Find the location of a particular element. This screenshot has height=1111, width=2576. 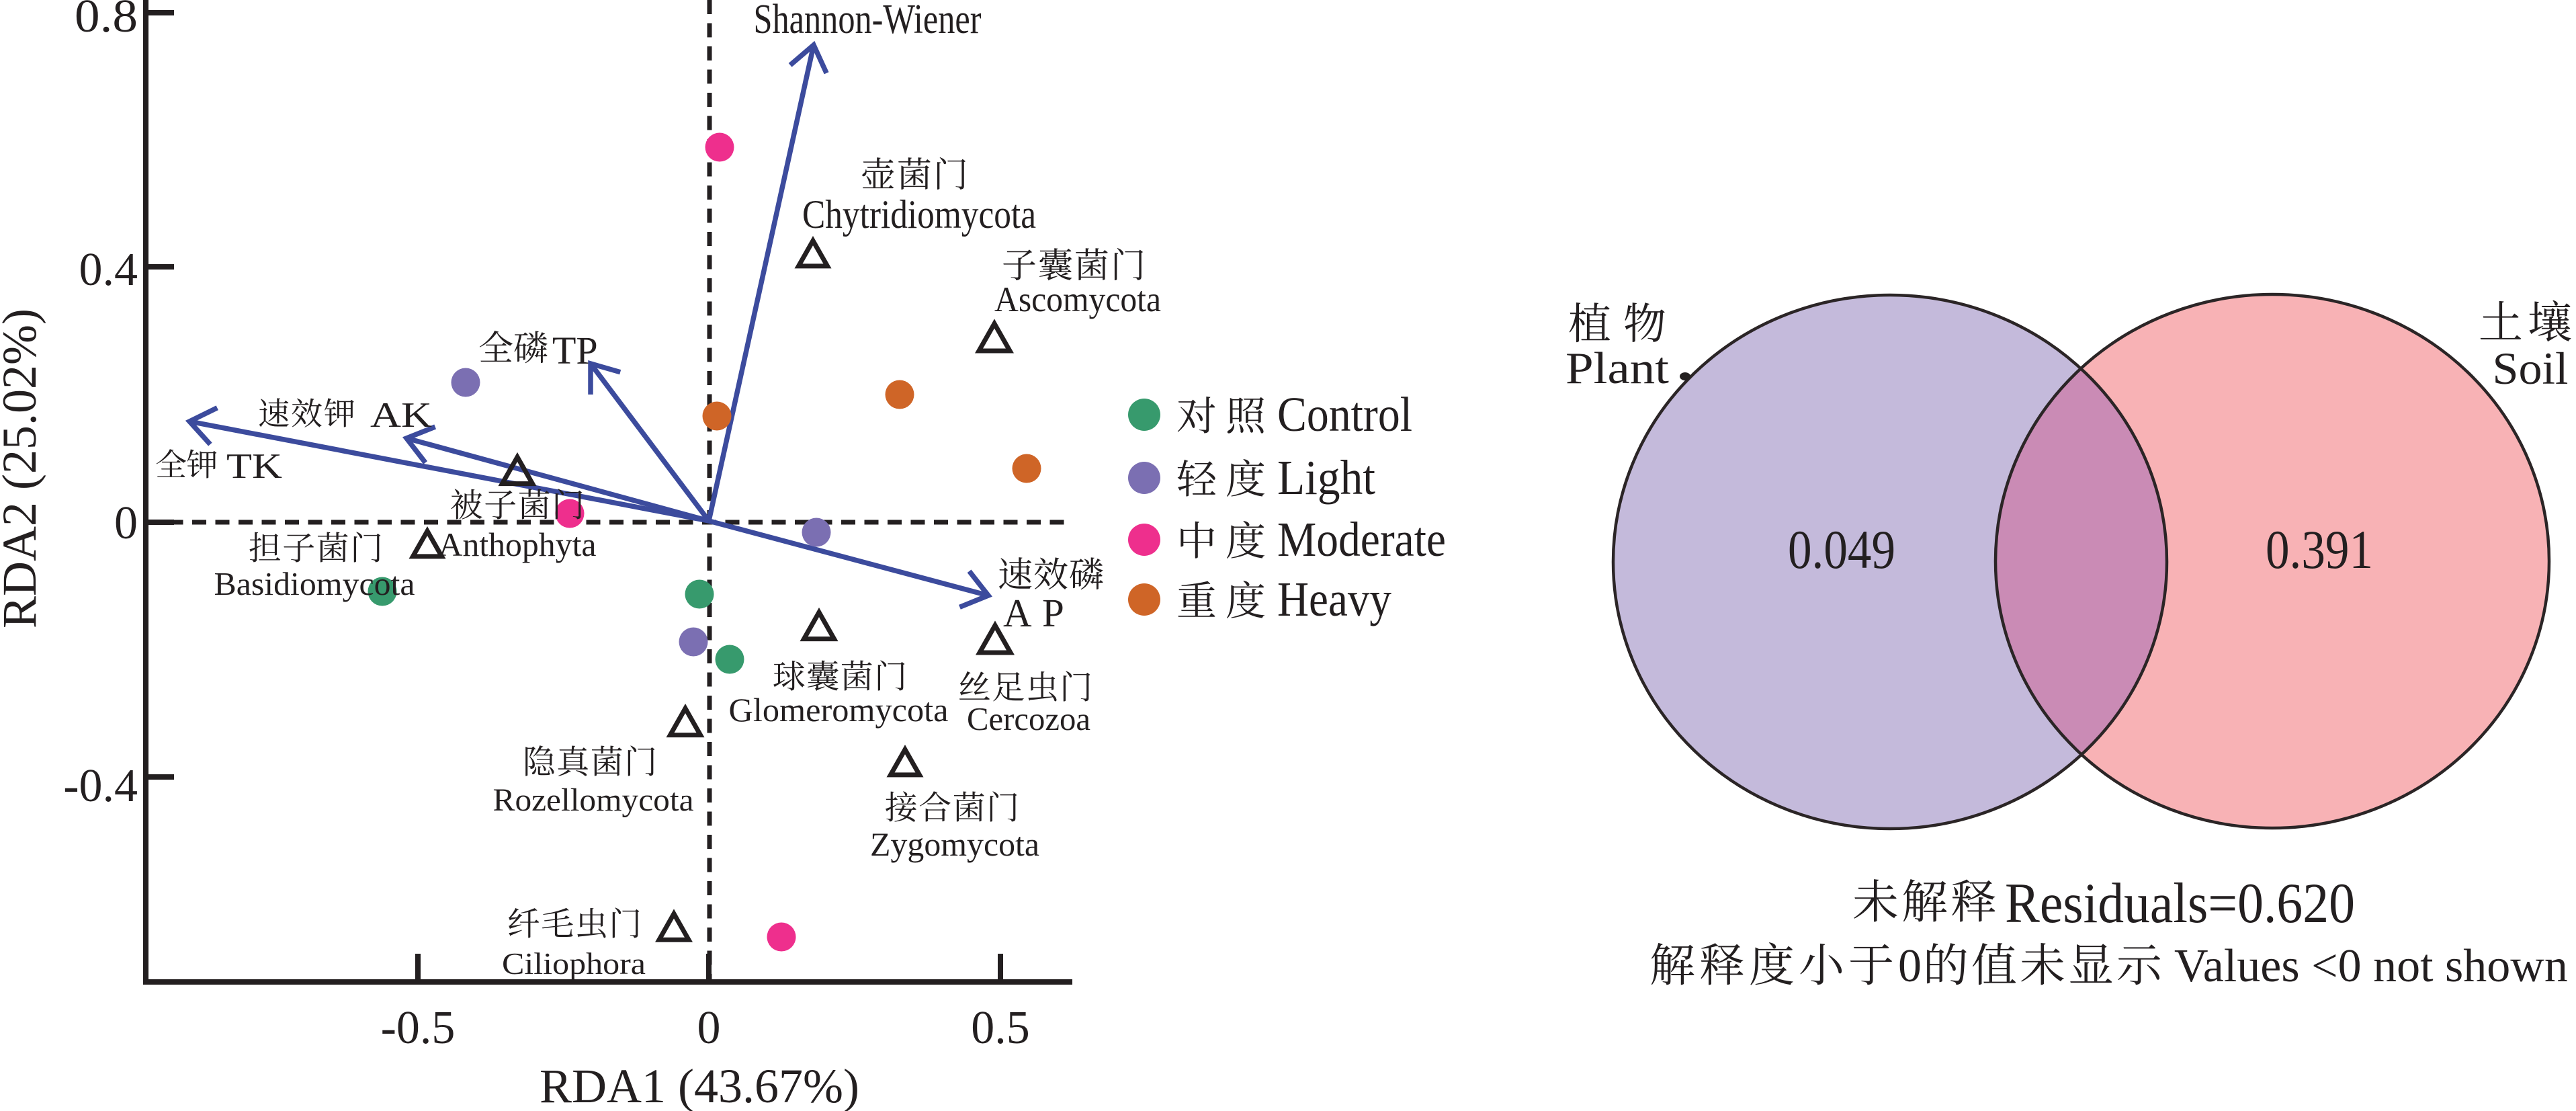

svg-text: Anthophyta is located at coordinates (518, 544).